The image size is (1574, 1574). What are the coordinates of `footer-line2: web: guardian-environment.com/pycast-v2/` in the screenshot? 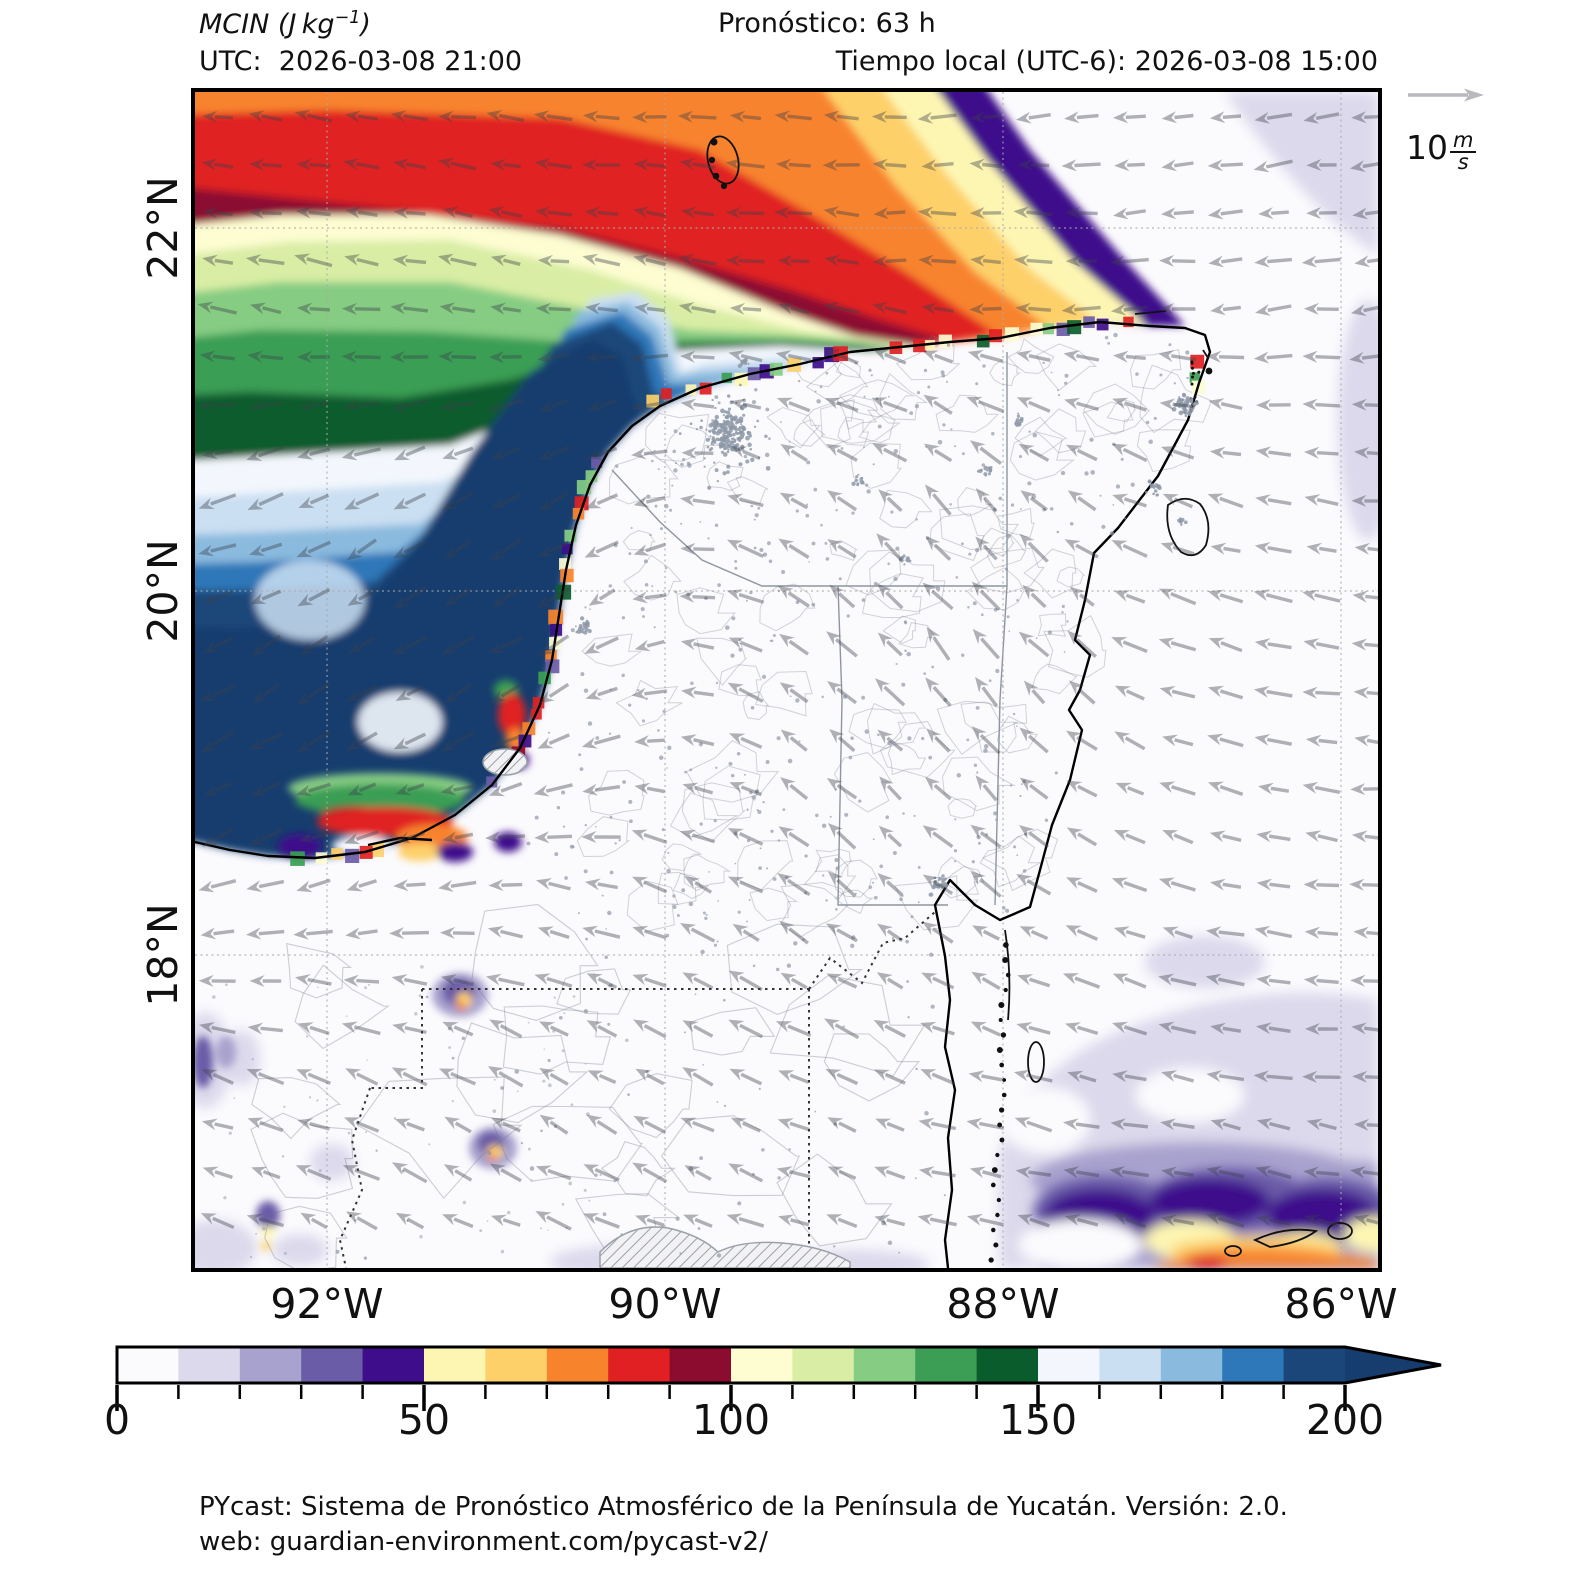 It's located at (483, 1542).